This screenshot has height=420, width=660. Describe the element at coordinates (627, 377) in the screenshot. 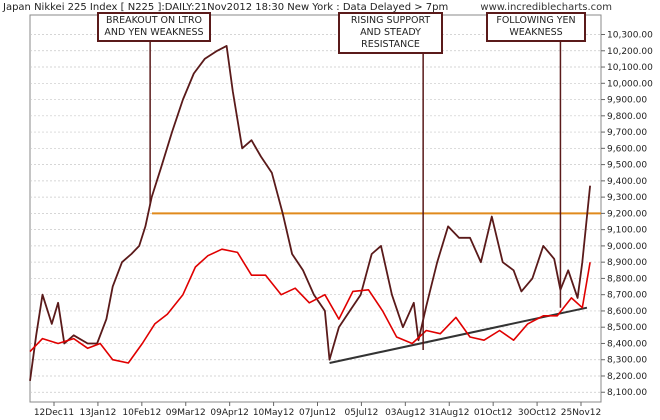

I see `y-tick-label: 8,200.00` at that location.